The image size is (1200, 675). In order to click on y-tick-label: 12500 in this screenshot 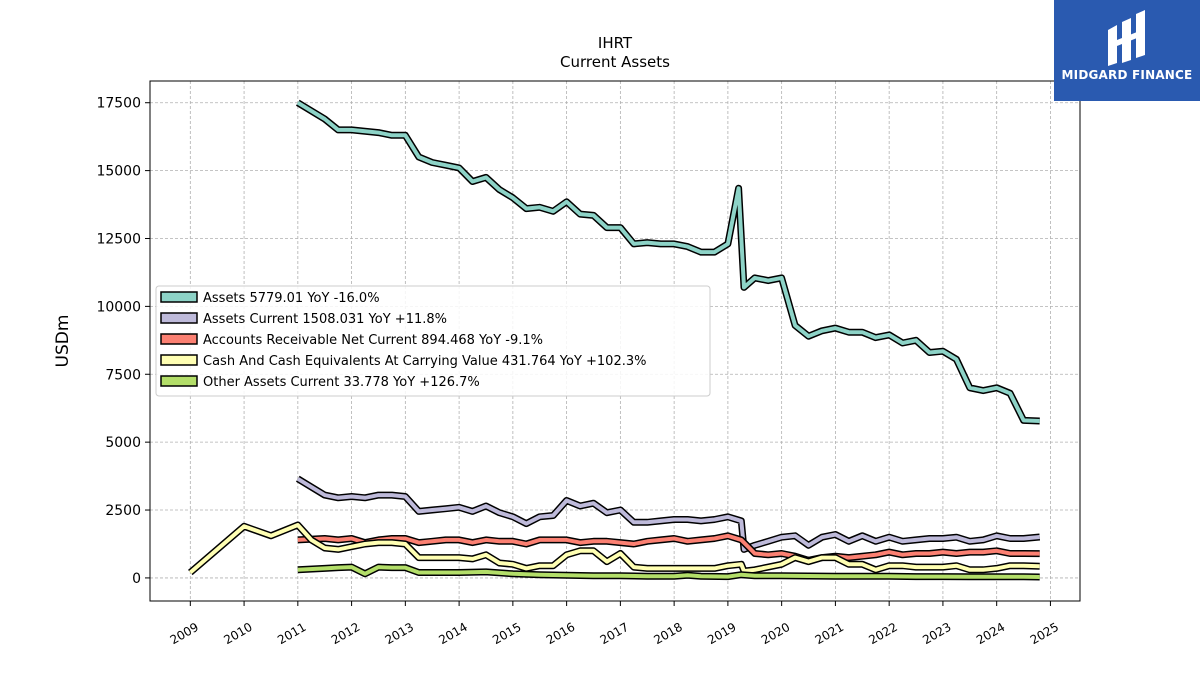, I will do `click(118, 239)`.